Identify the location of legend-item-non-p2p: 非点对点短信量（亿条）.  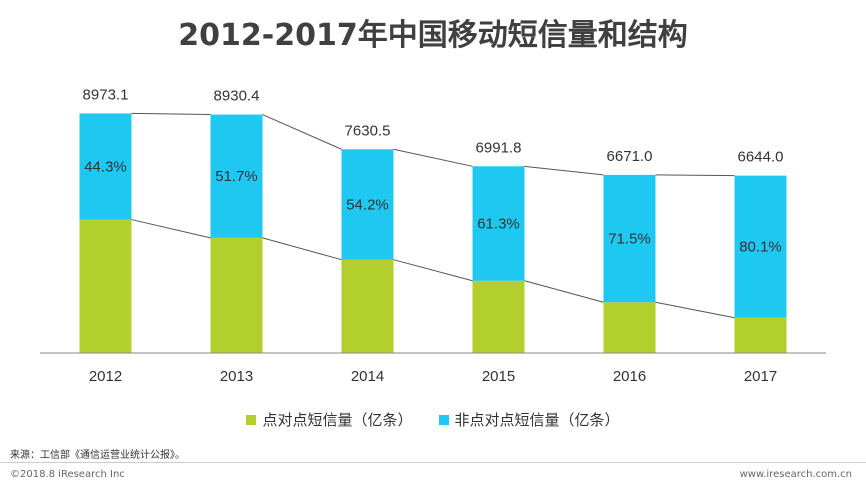
(529, 419).